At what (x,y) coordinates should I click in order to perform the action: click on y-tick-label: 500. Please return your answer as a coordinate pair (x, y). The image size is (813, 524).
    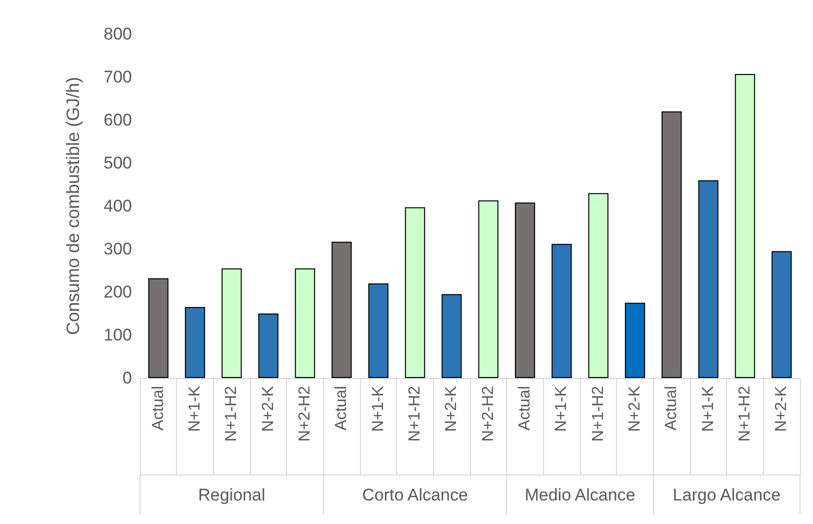
    Looking at the image, I should click on (118, 163).